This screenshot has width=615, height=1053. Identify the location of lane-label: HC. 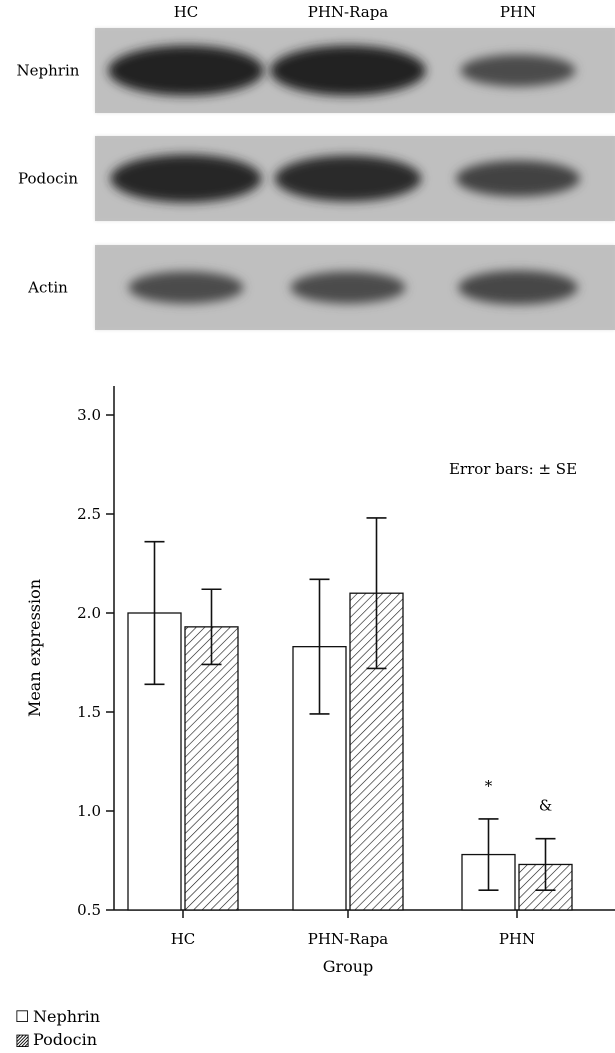
(186, 12).